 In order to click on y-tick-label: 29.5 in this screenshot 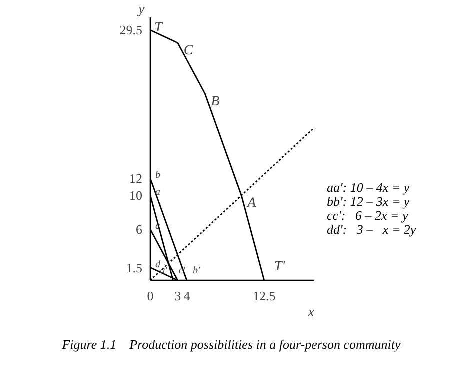, I will do `click(131, 30)`.